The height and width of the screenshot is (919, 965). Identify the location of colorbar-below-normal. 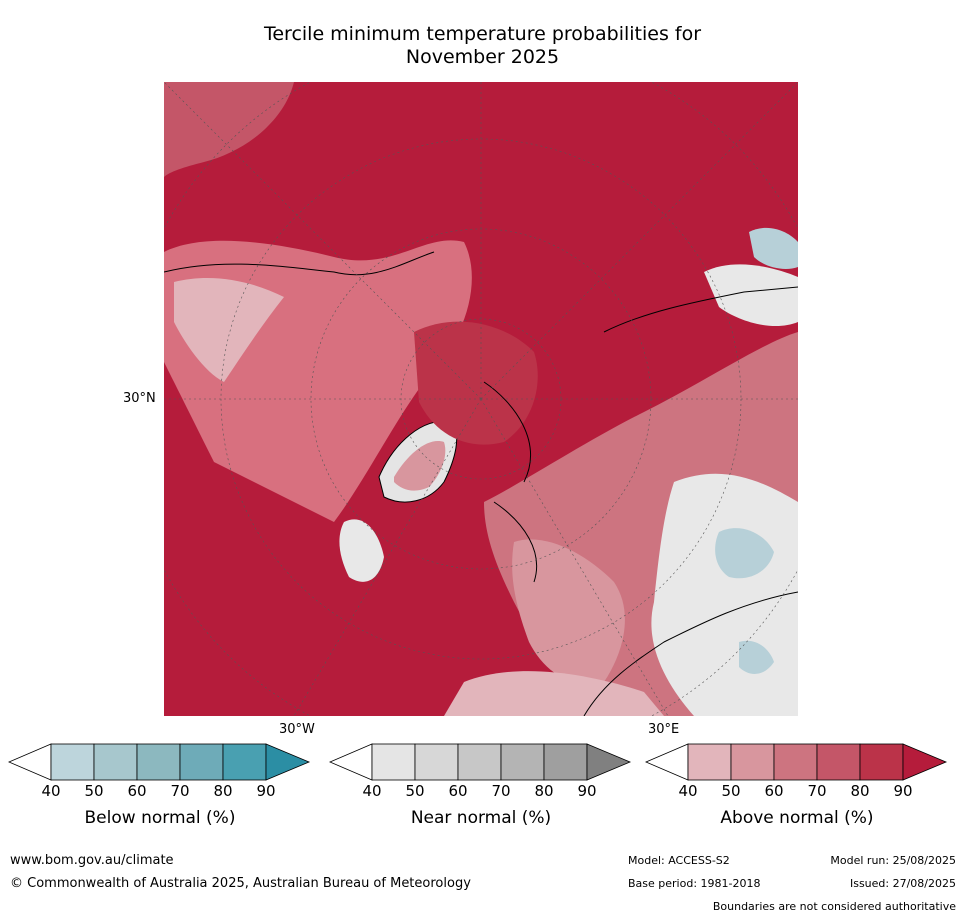
(159, 762).